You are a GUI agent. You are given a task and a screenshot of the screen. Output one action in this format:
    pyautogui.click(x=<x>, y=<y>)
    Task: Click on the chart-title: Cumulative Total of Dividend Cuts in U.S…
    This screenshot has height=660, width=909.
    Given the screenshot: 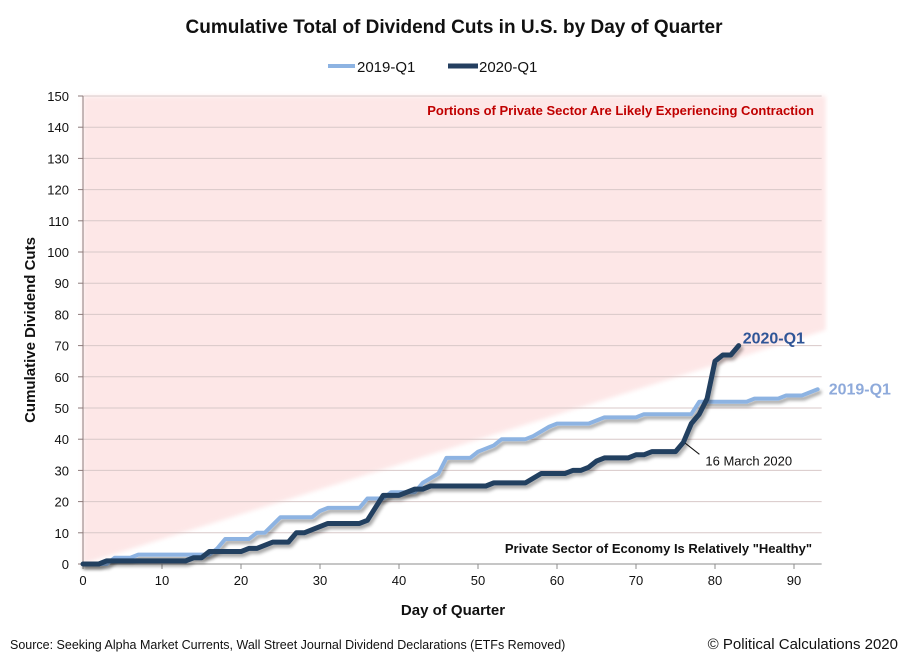 What is the action you would take?
    pyautogui.click(x=455, y=27)
    